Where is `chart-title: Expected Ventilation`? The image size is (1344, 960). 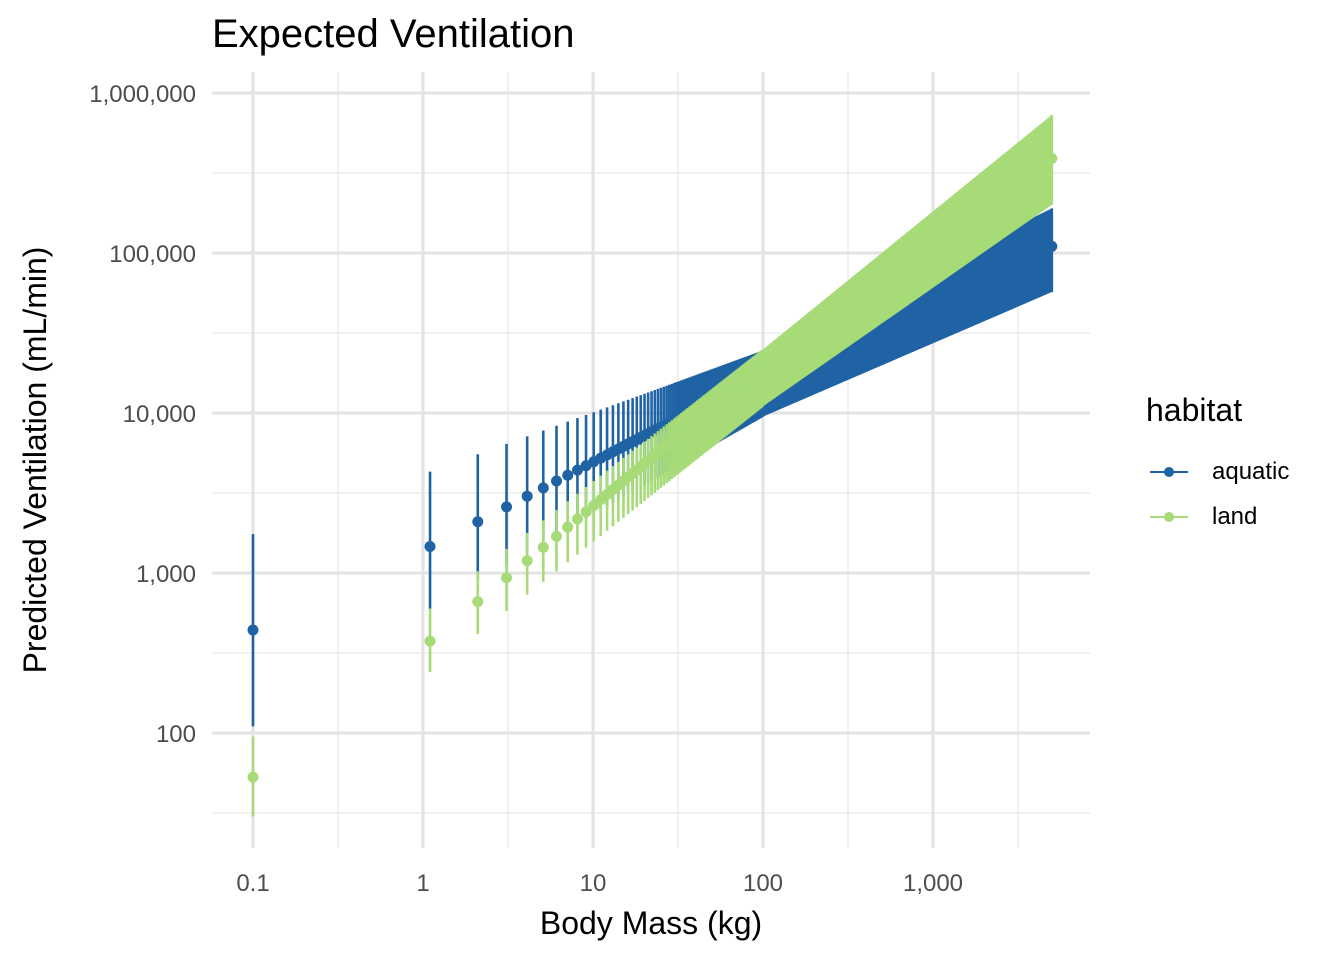
chart-title: Expected Ventilation is located at coordinates (393, 34).